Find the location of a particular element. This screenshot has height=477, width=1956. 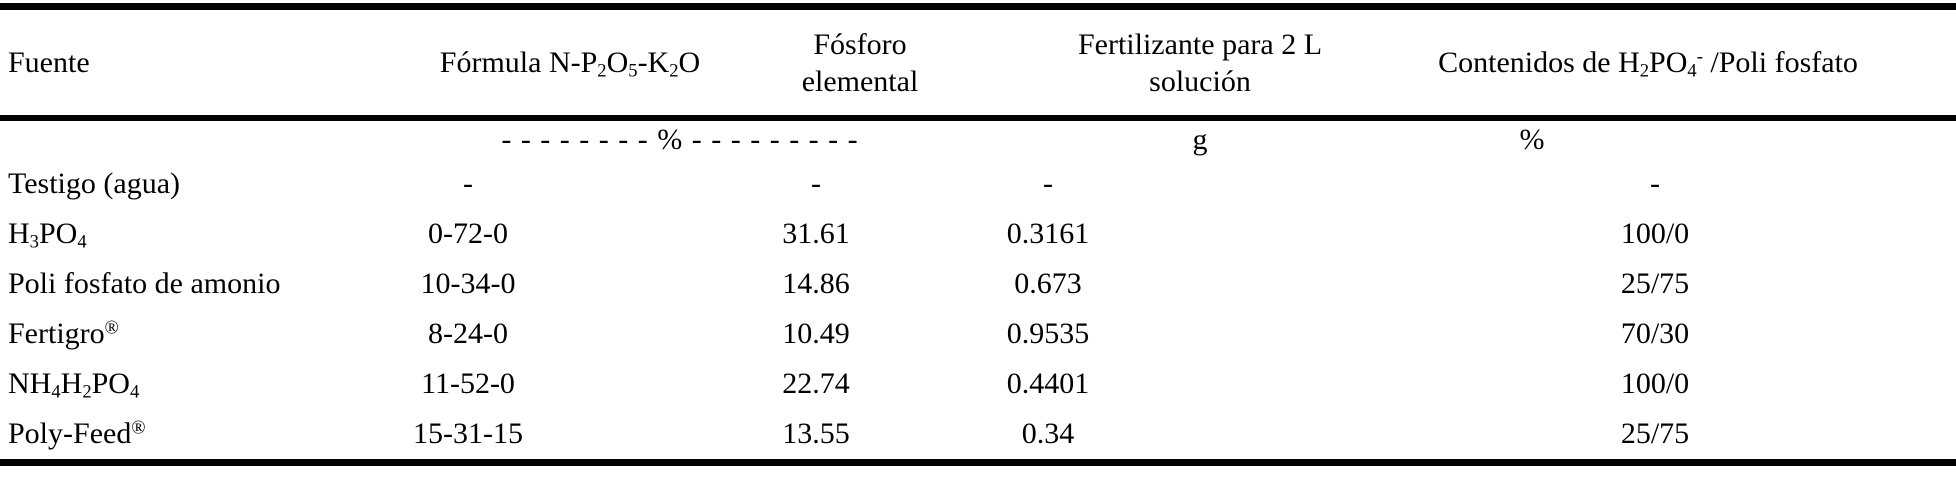

cell-fosforo: 14.86 is located at coordinates (816, 283).